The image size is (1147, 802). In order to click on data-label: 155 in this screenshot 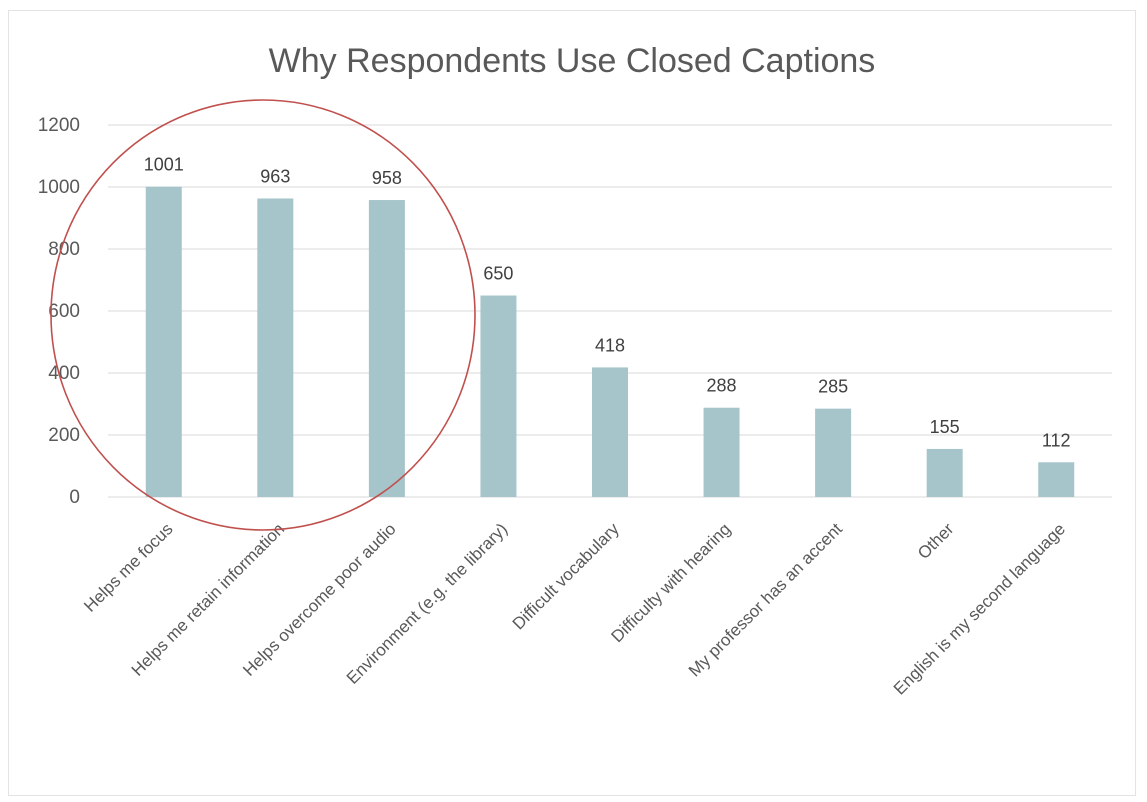, I will do `click(945, 427)`.